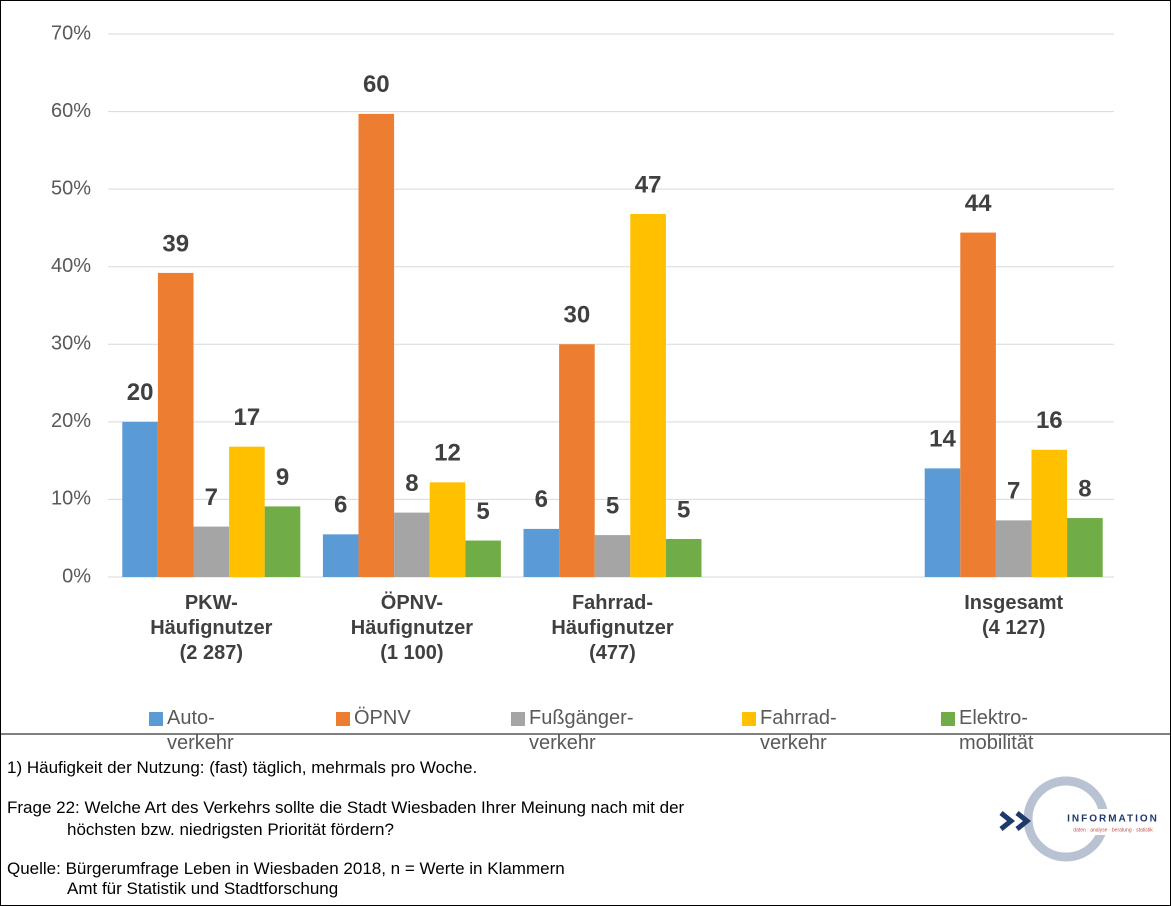 This screenshot has width=1171, height=906. What do you see at coordinates (71, 499) in the screenshot?
I see `y-tick-label: 10%` at bounding box center [71, 499].